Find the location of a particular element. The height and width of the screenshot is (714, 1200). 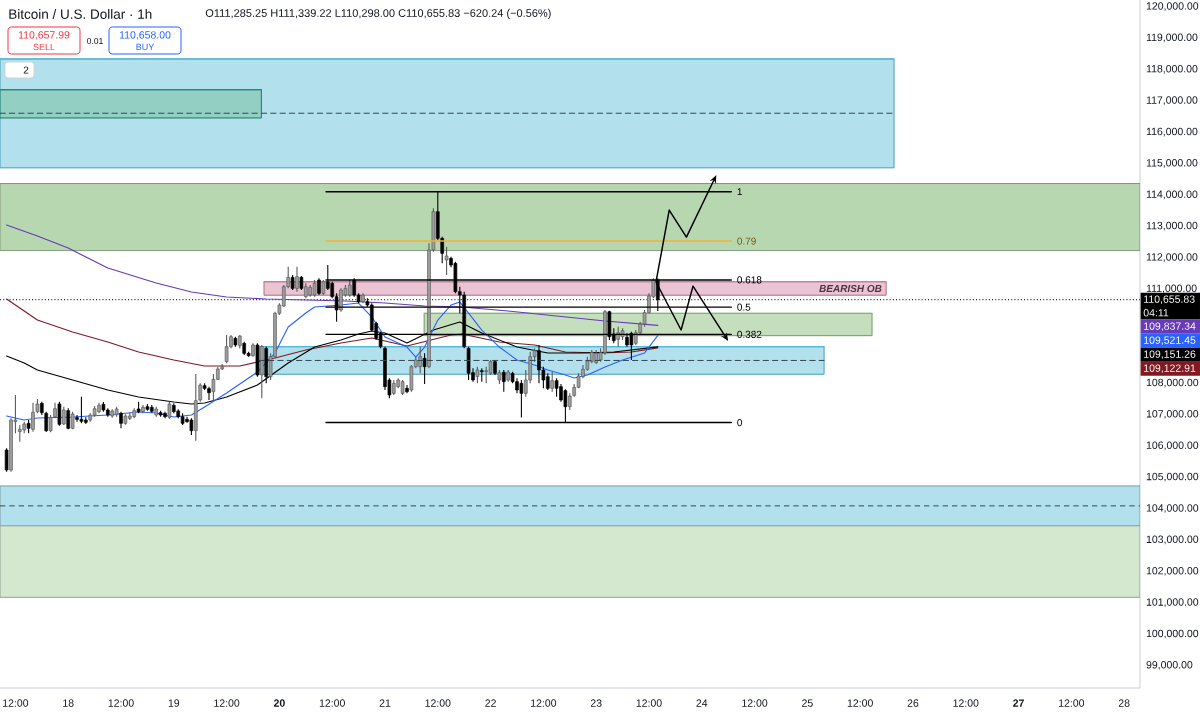

y-tick-label: 111,000.00 is located at coordinates (1171, 289).